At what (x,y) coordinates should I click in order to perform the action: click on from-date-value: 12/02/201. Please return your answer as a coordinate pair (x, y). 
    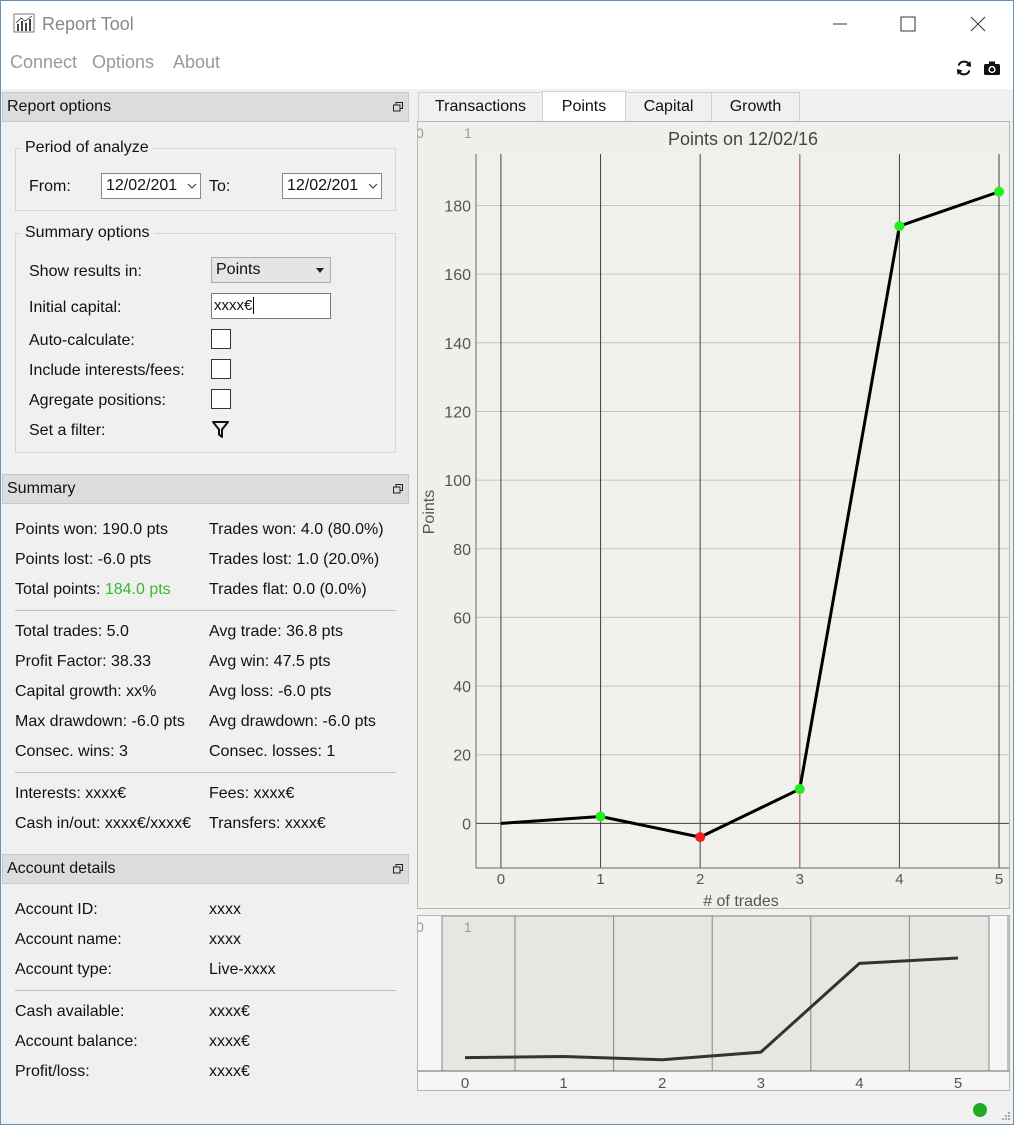
    Looking at the image, I should click on (142, 185).